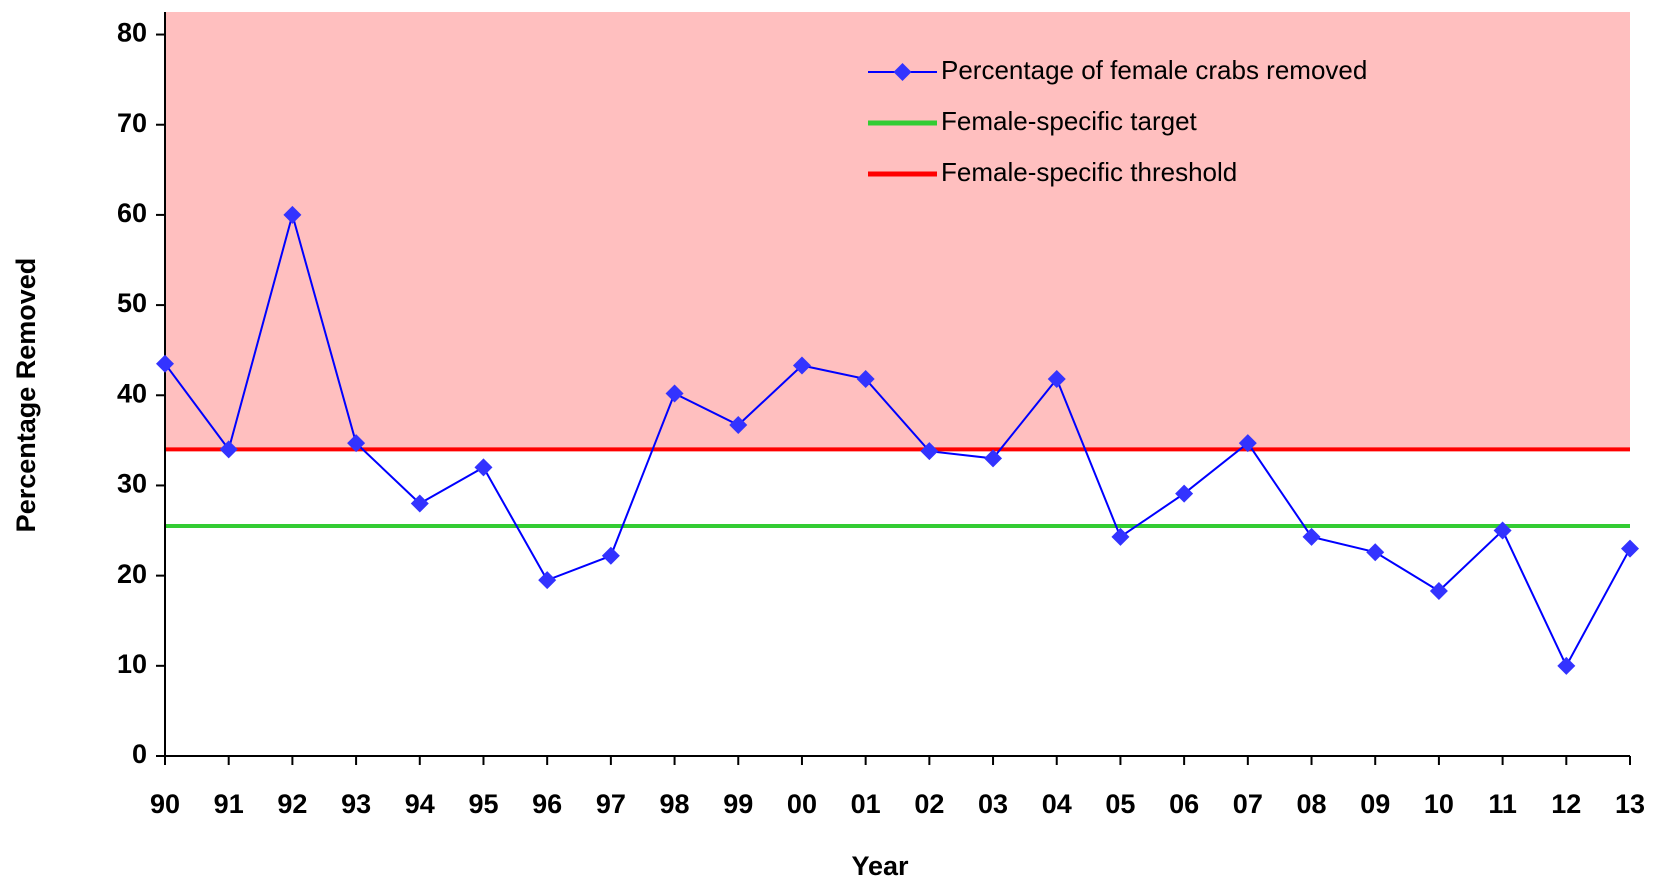 This screenshot has height=886, width=1657. I want to click on y-tick-label: 60, so click(132, 213).